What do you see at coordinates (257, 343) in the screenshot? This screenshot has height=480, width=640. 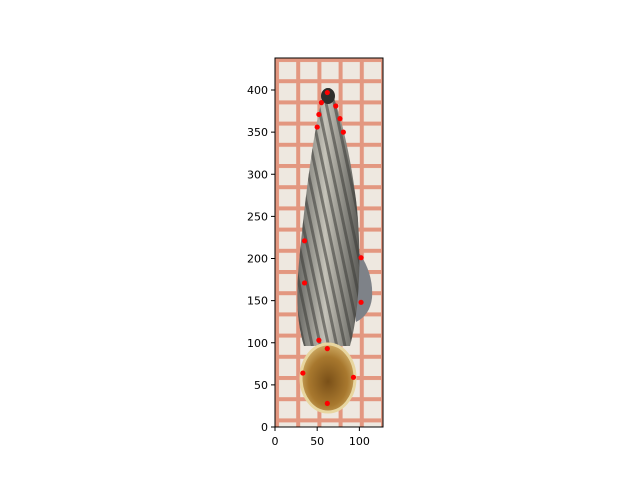 I see `y-tick-label: 100` at bounding box center [257, 343].